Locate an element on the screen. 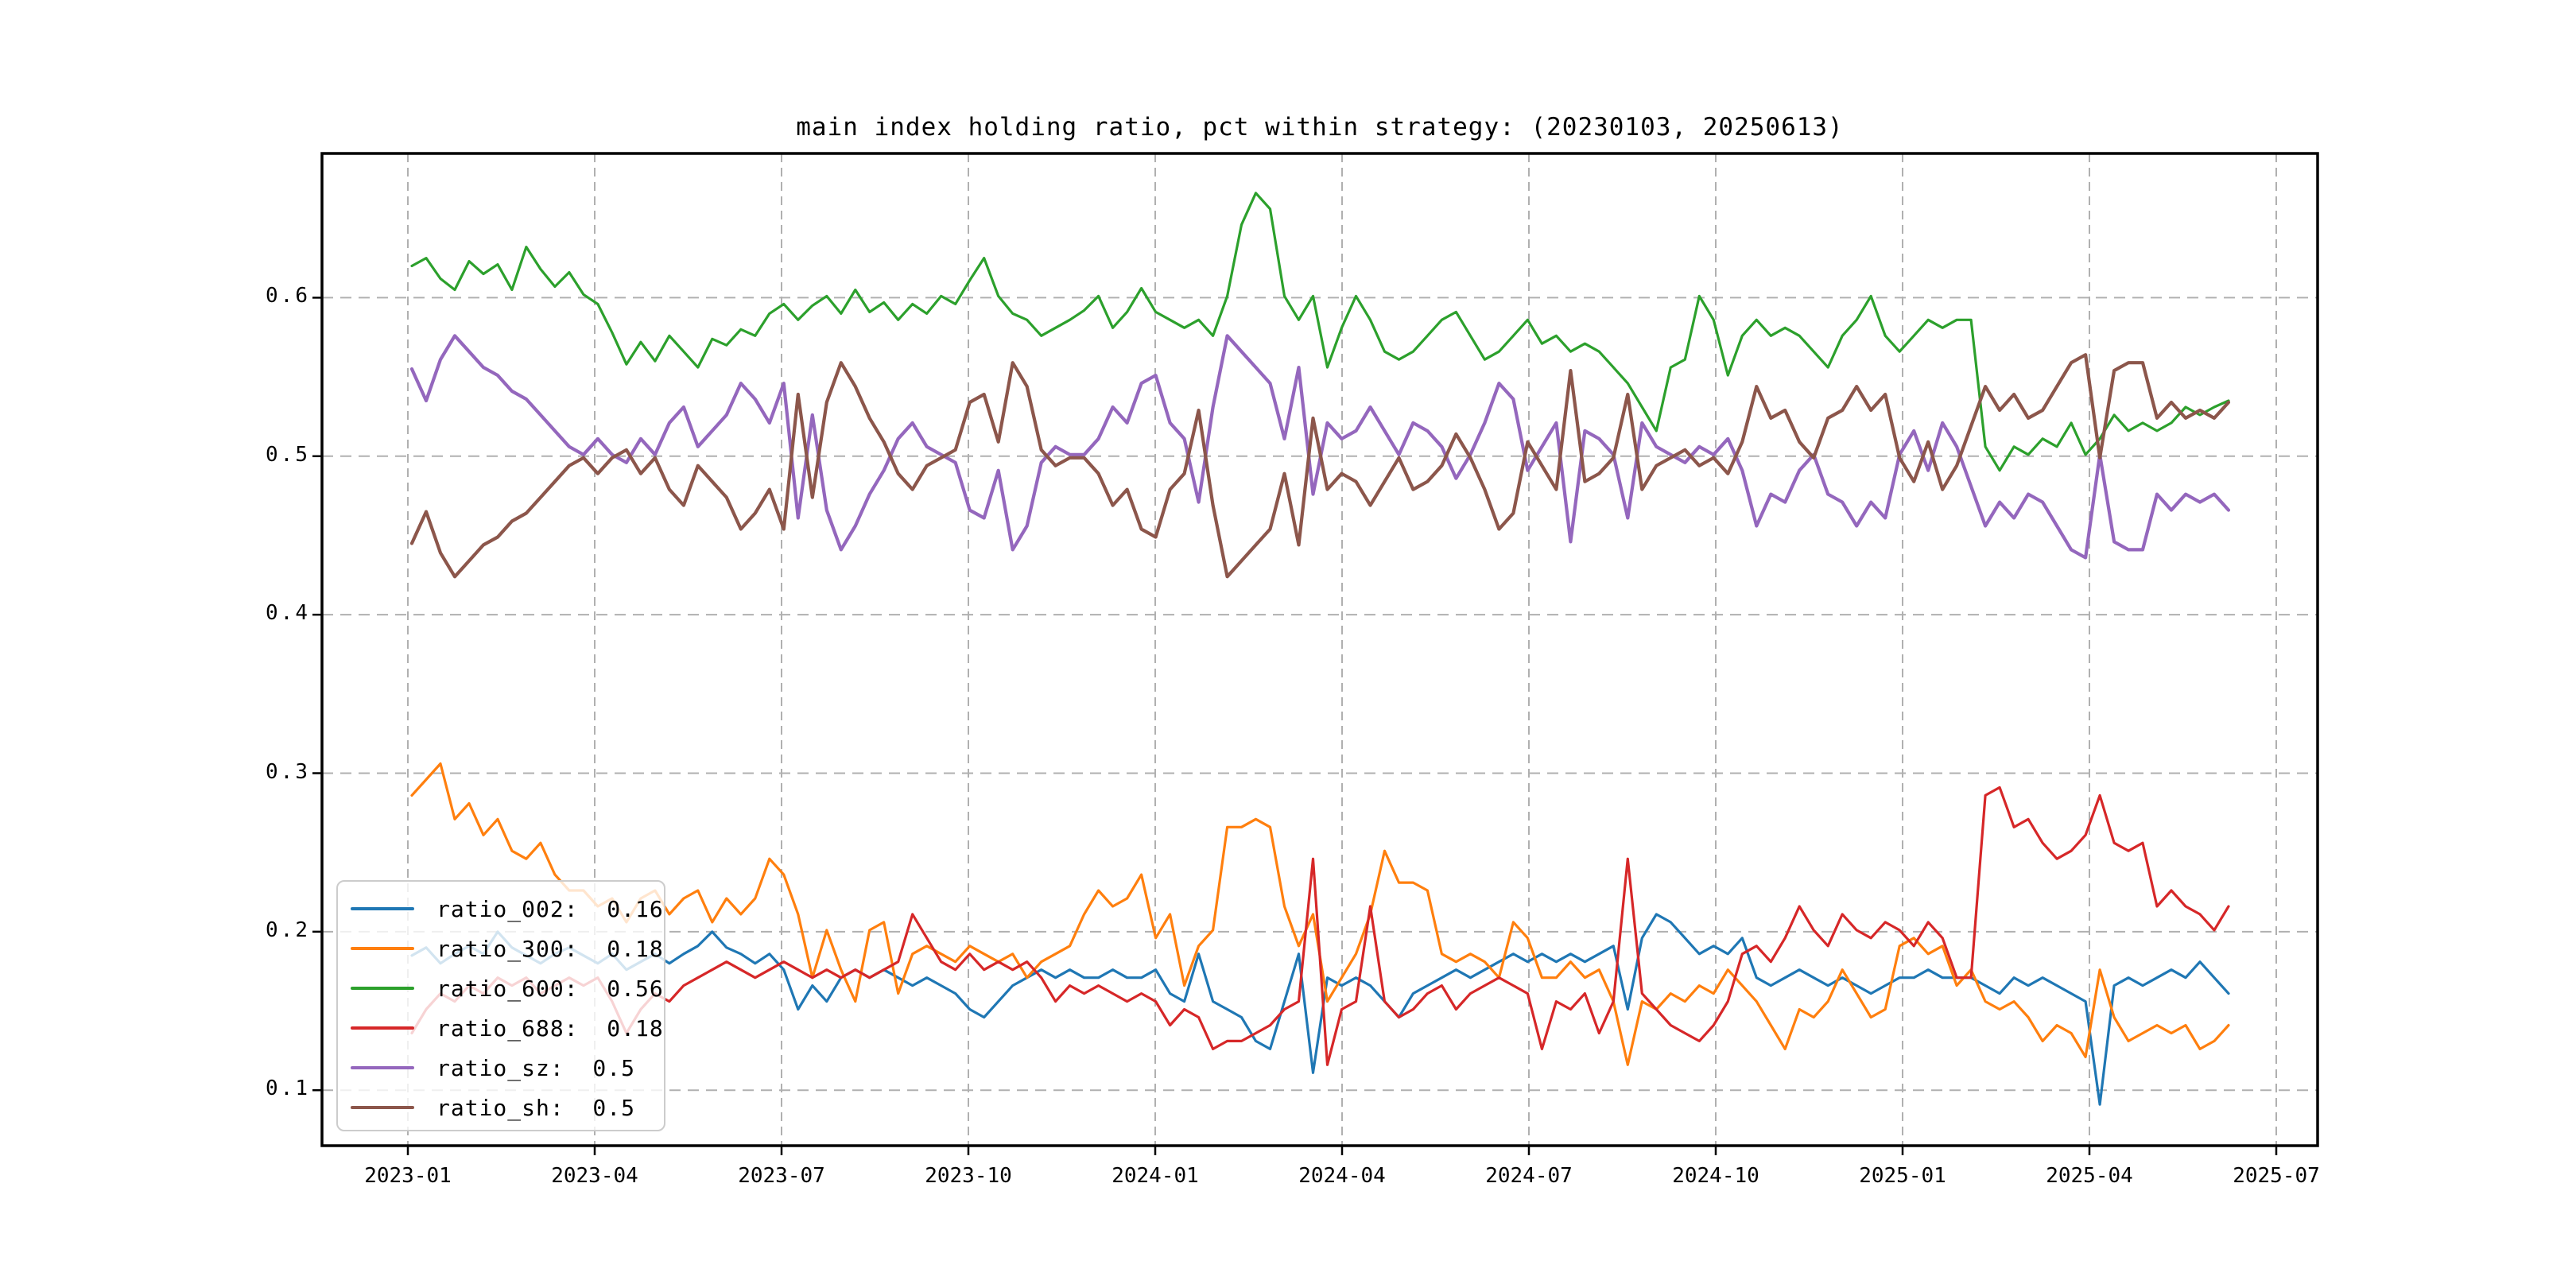  y-tick-label: 0.3 is located at coordinates (288, 771).